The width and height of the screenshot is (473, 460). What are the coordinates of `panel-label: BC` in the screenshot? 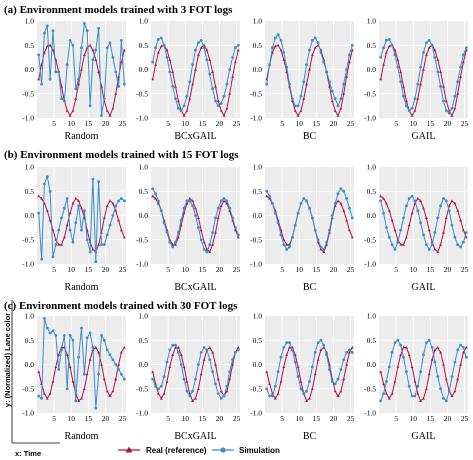 It's located at (310, 436).